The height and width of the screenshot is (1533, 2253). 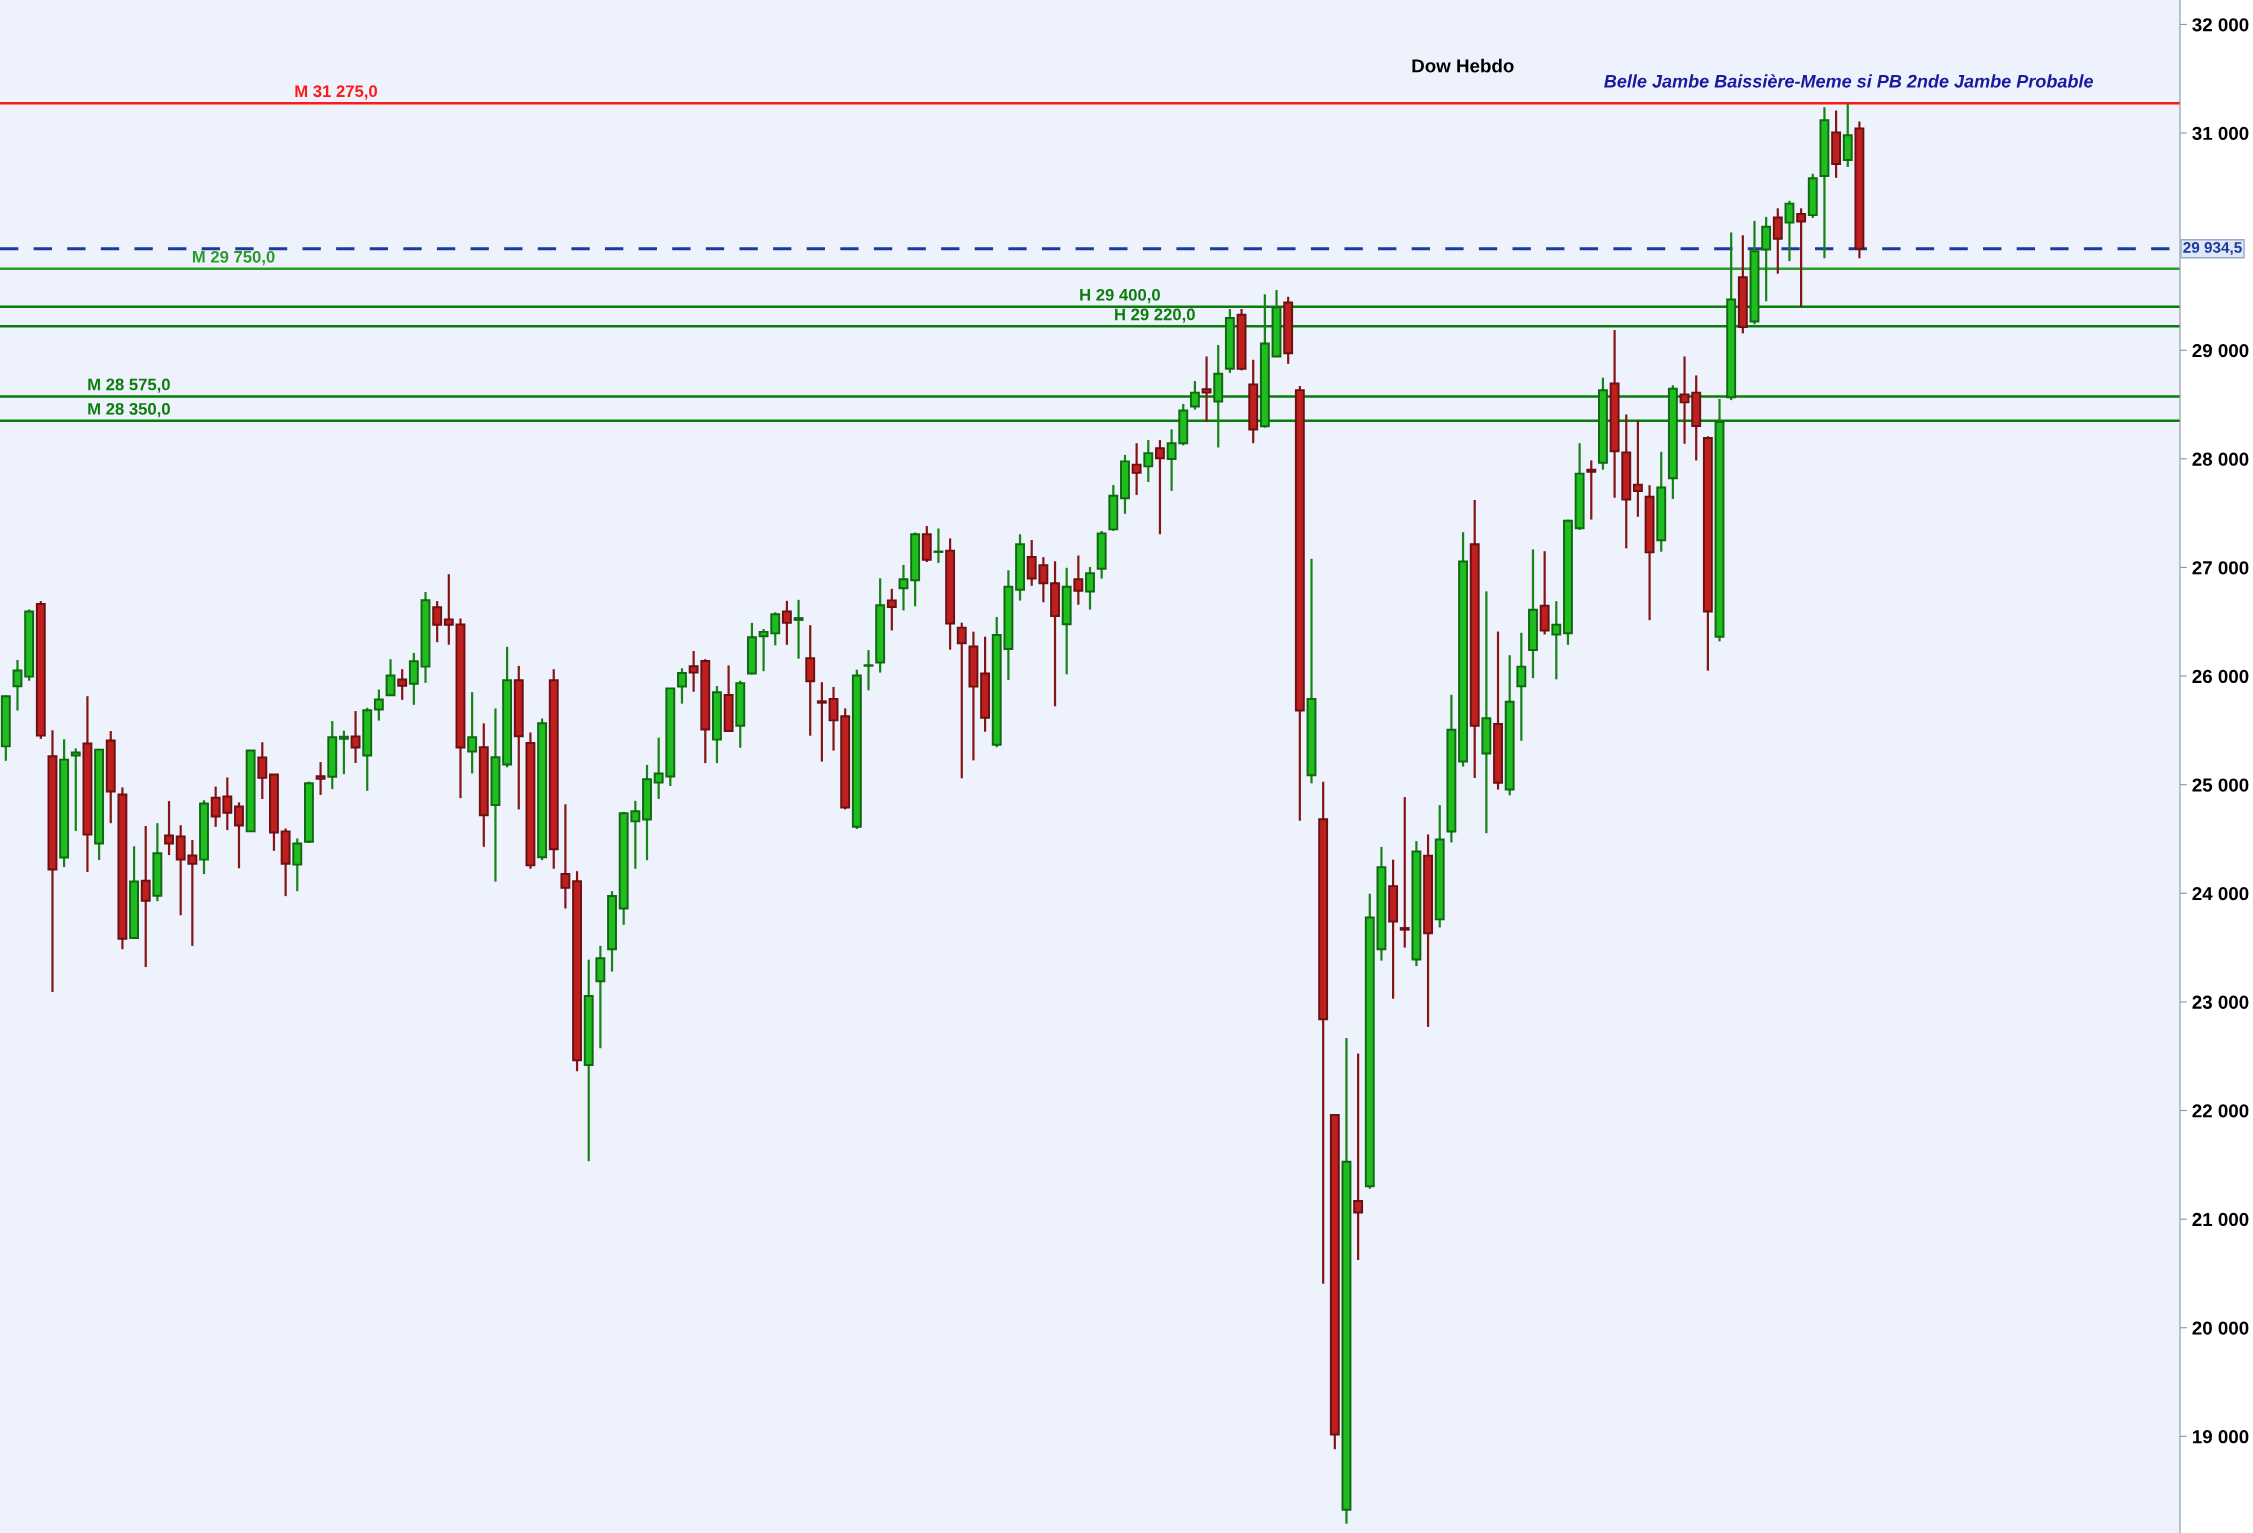 I want to click on y-tick-label: 24 000, so click(x=2220, y=894).